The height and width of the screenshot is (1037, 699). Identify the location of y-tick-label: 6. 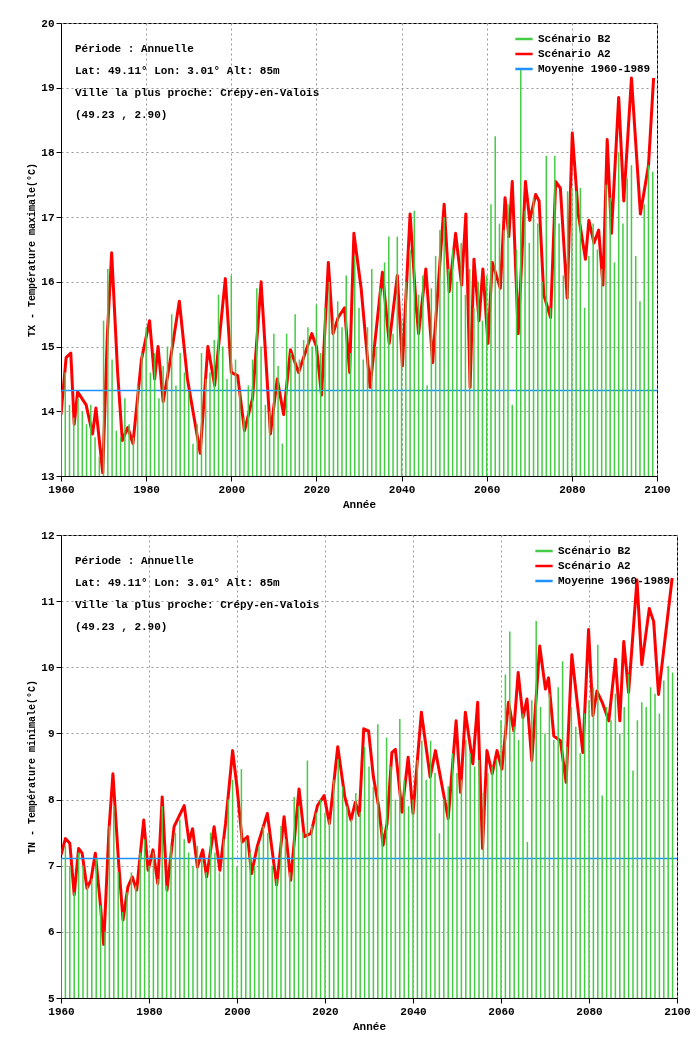
(51, 932).